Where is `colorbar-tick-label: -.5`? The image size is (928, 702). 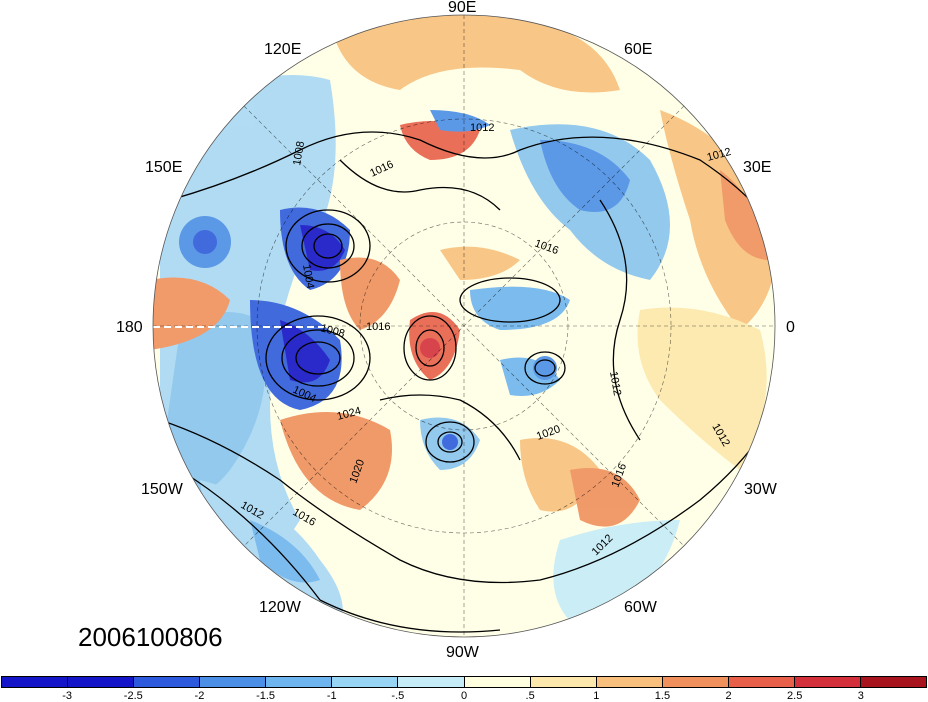
colorbar-tick-label: -.5 is located at coordinates (398, 696).